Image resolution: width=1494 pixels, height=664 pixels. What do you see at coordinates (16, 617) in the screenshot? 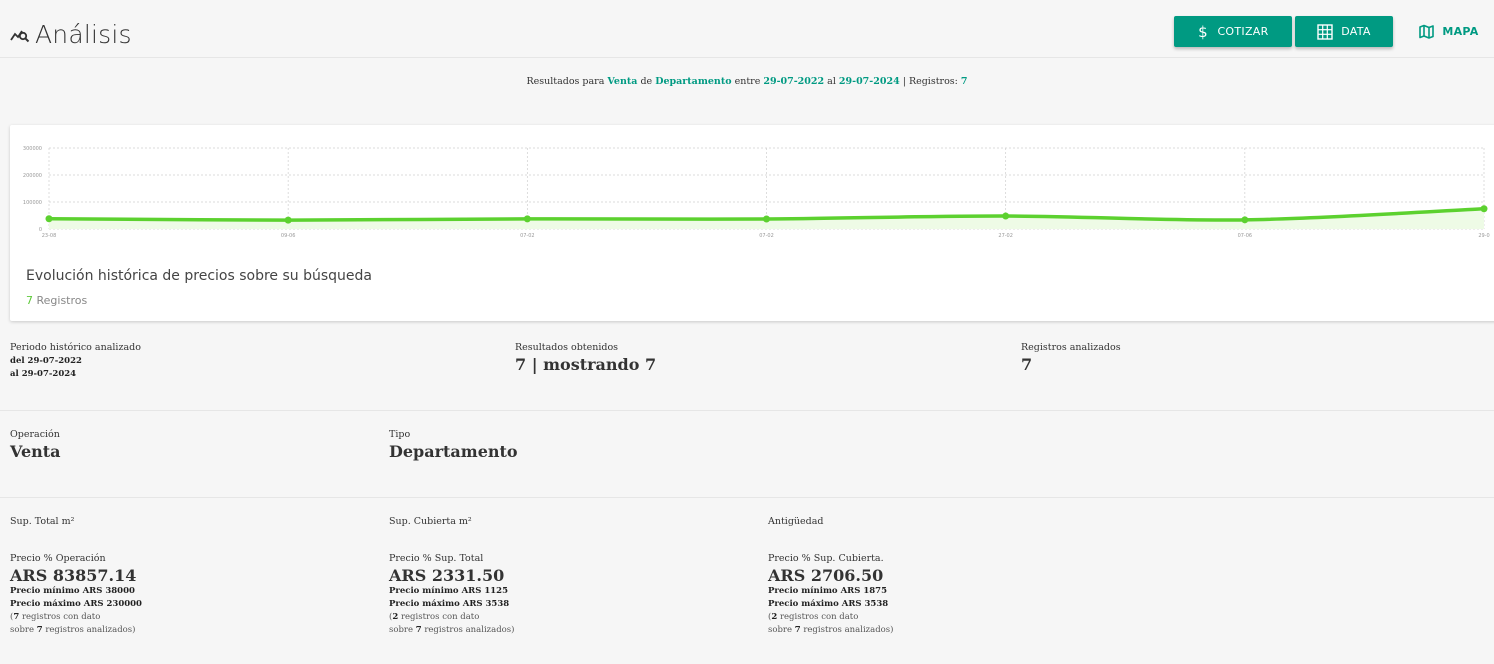
I see `con-dato-count: 7` at bounding box center [16, 617].